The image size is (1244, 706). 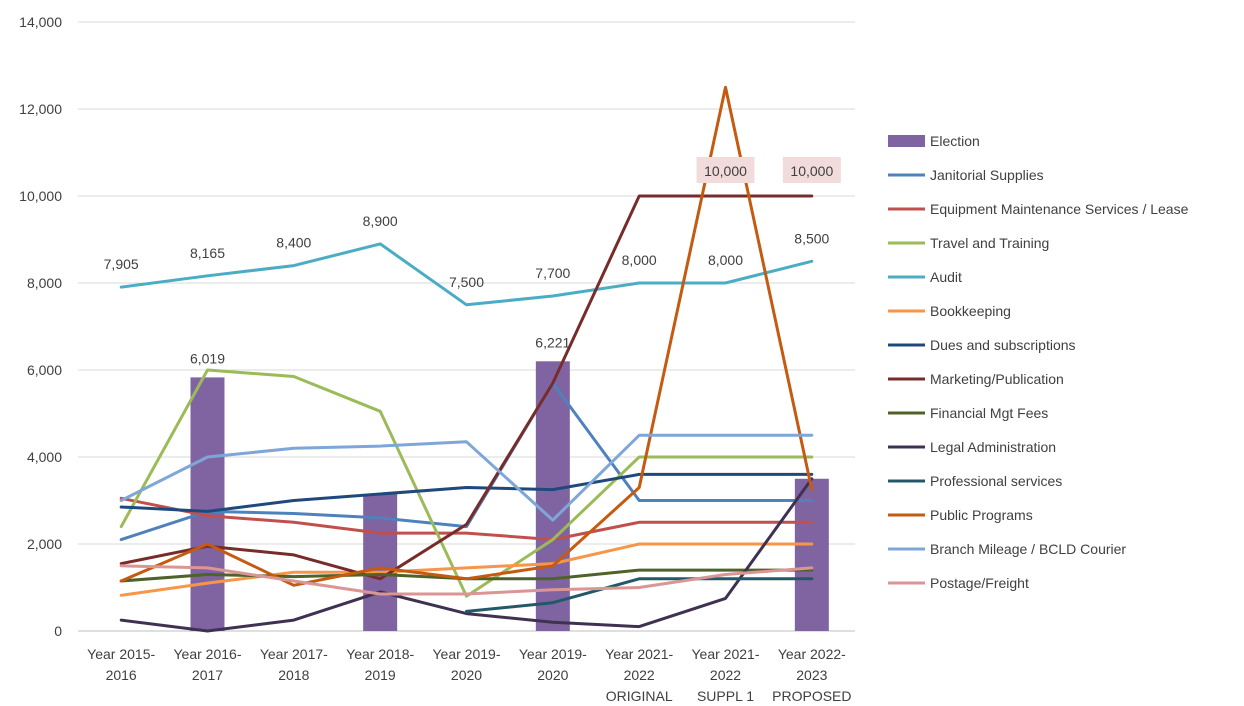 What do you see at coordinates (996, 481) in the screenshot?
I see `legend-label: Professional services` at bounding box center [996, 481].